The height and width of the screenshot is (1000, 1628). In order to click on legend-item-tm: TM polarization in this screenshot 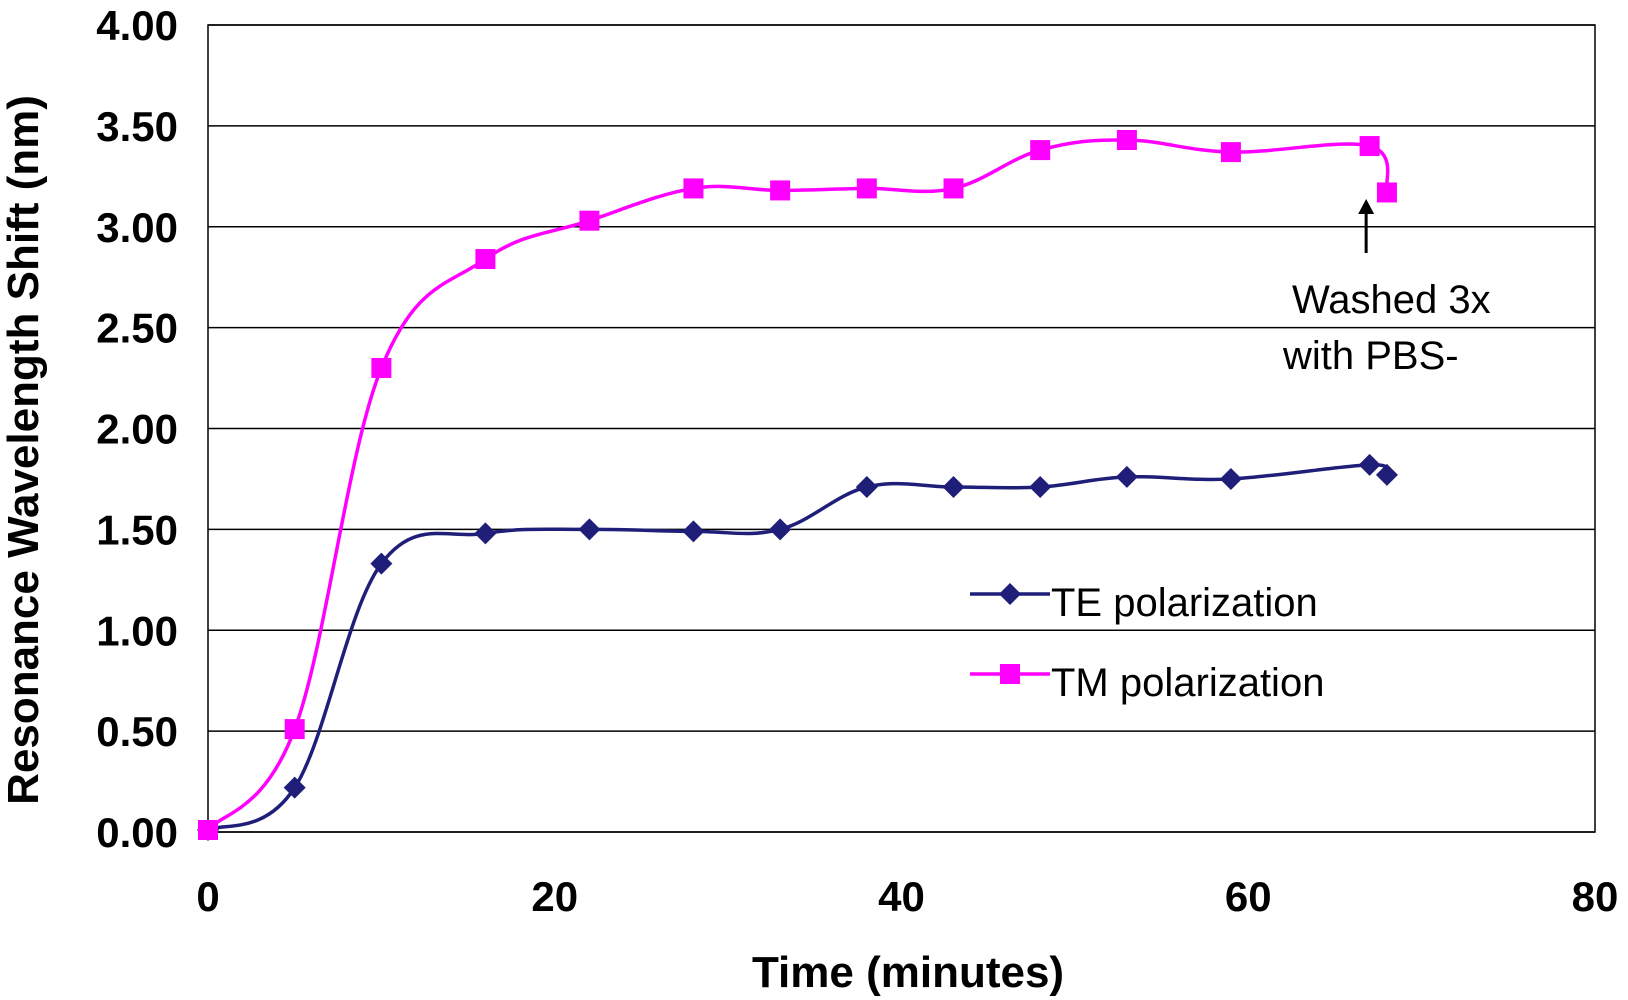, I will do `click(1147, 683)`.